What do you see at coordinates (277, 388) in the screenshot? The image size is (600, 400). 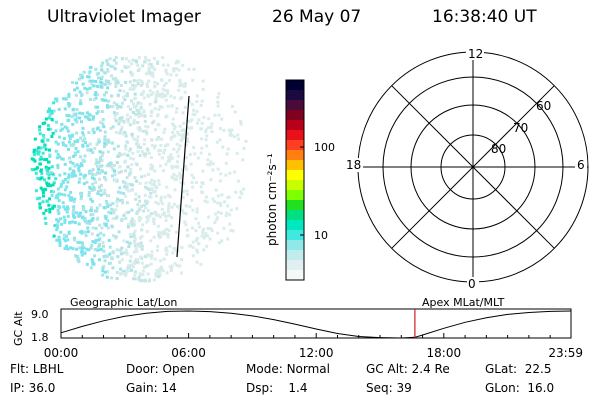 I see `status-dsp: Dsp: 1.4` at bounding box center [277, 388].